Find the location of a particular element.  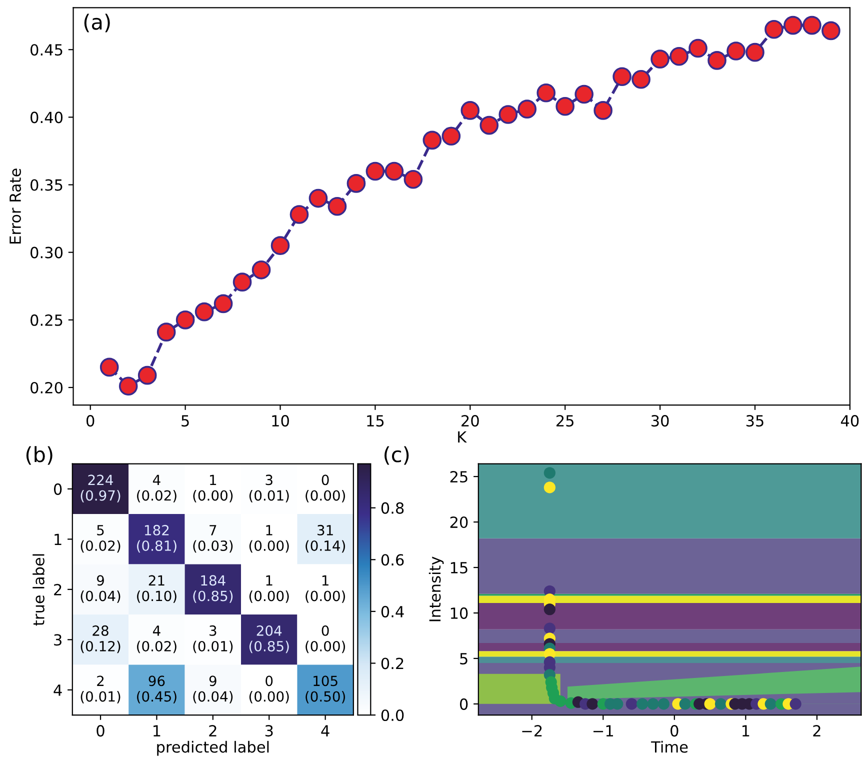

color-bar-label: 0.4 is located at coordinates (392, 612).